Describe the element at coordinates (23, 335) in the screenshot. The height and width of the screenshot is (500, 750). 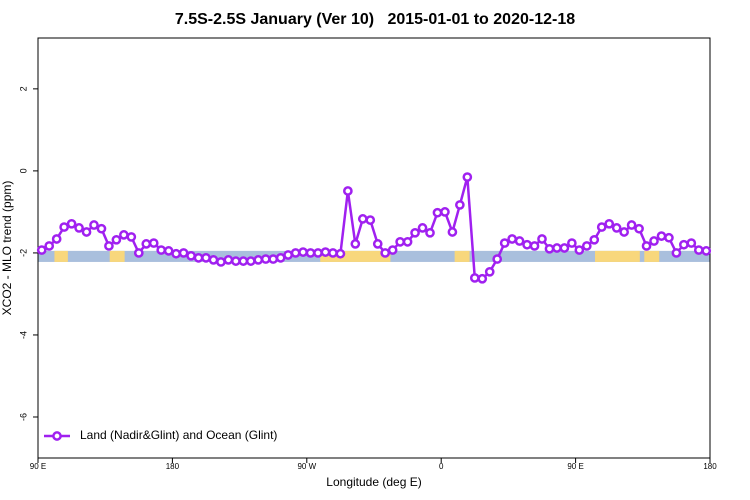
I see `y-tick-label: -4` at that location.